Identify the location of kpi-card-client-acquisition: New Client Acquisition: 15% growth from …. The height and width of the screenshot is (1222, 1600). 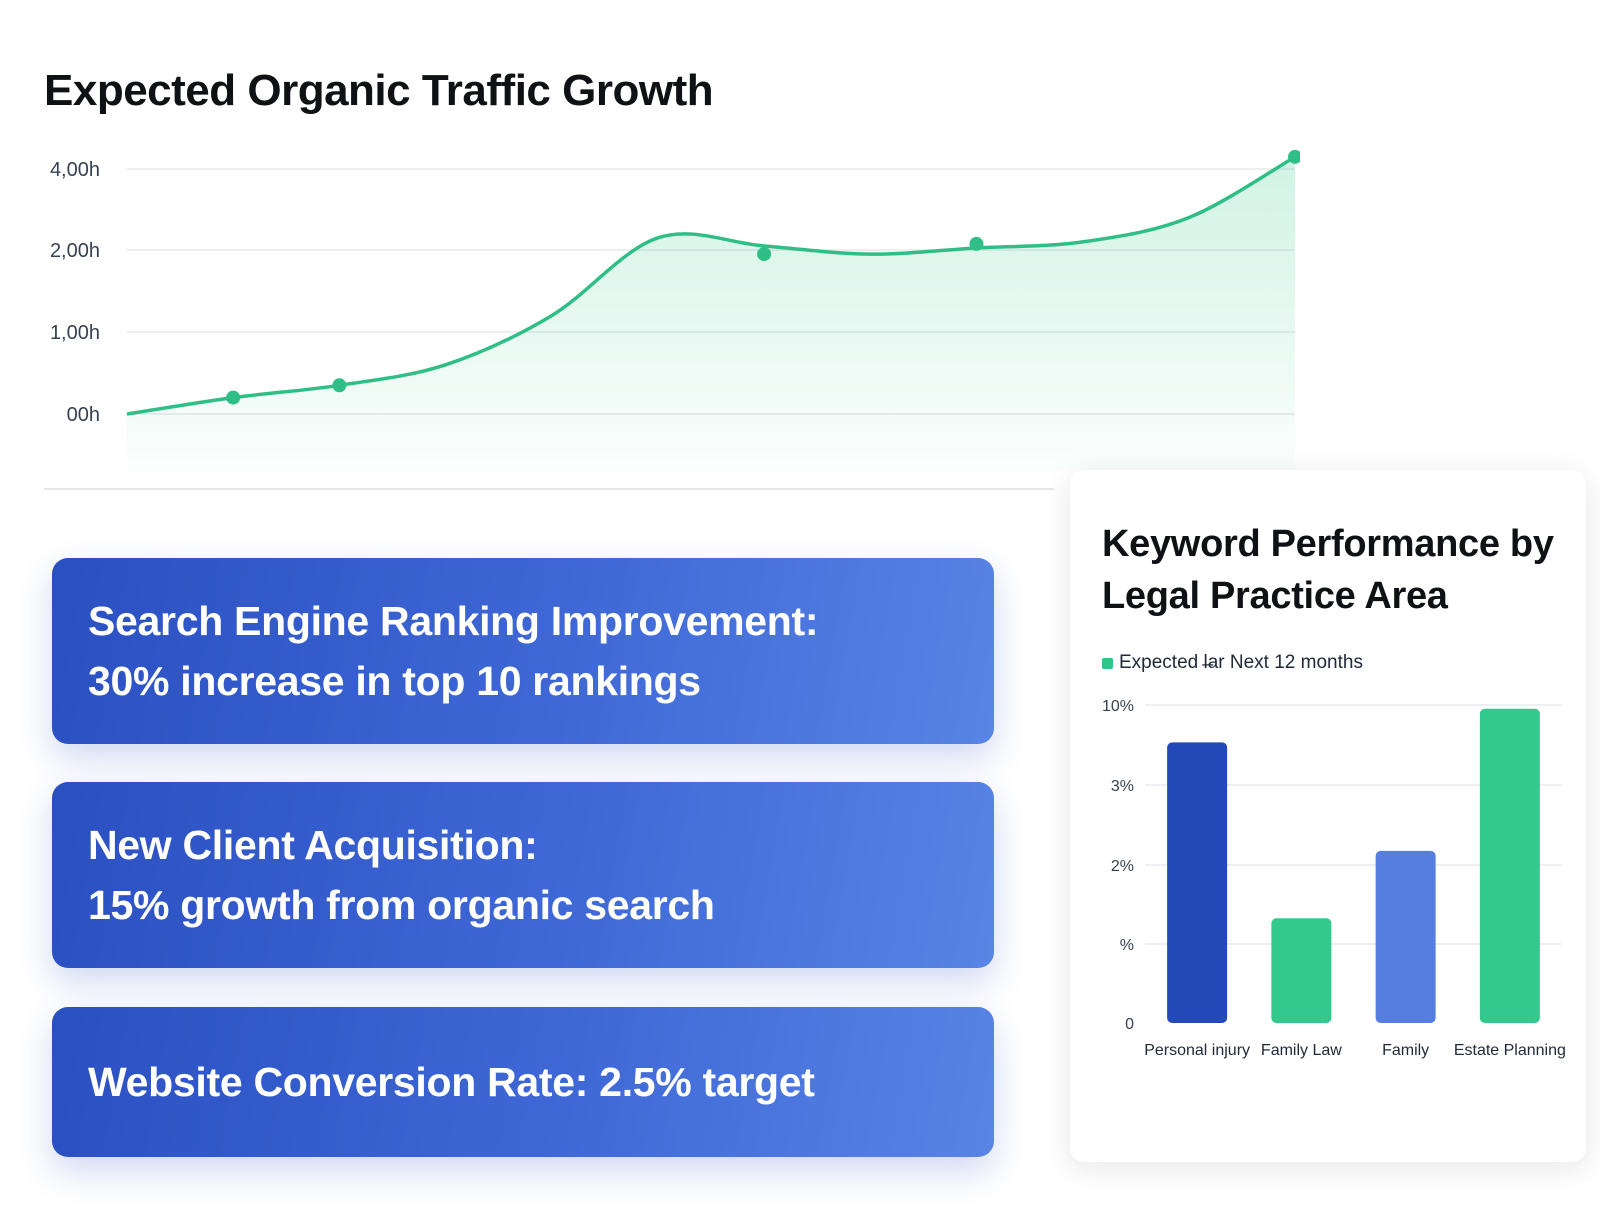
(523, 875).